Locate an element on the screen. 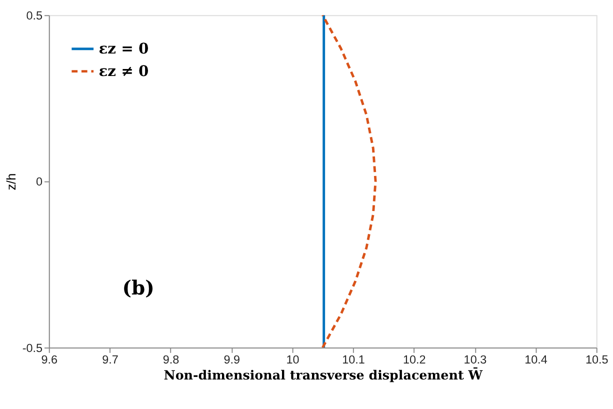 This screenshot has height=409, width=613. x-tick-label: 10.1 is located at coordinates (353, 360).